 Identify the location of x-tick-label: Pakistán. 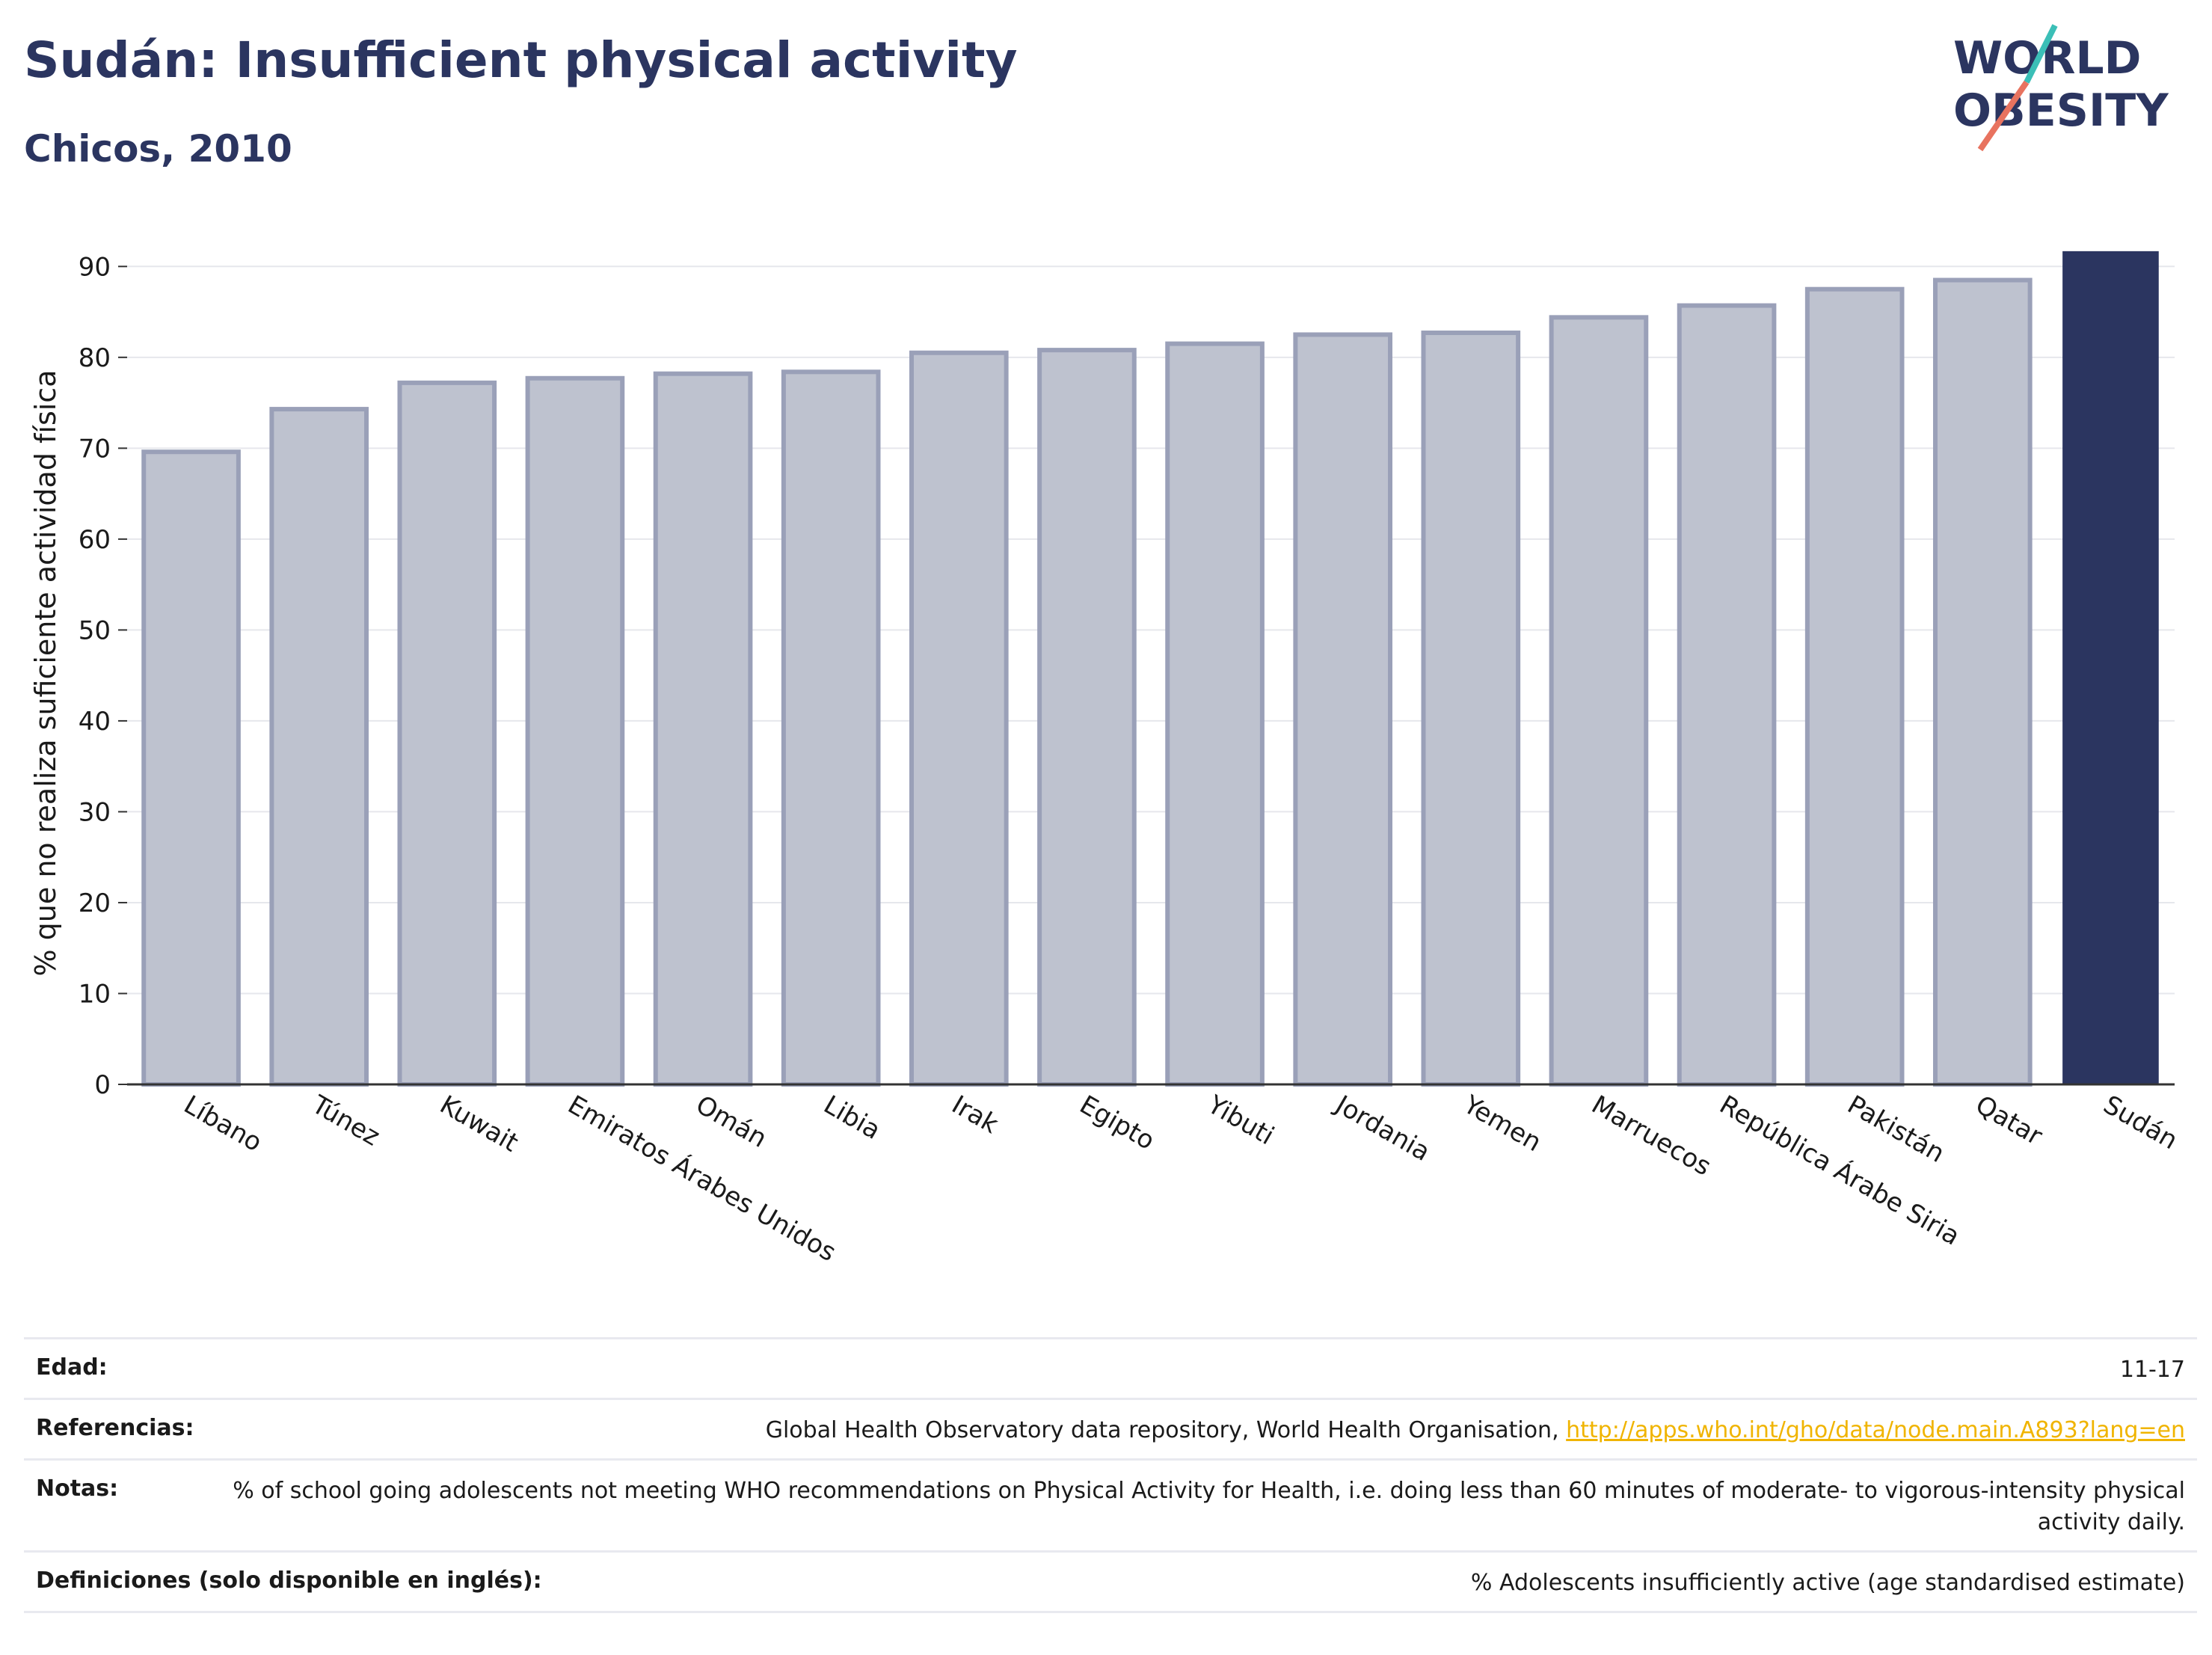
(1896, 1129).